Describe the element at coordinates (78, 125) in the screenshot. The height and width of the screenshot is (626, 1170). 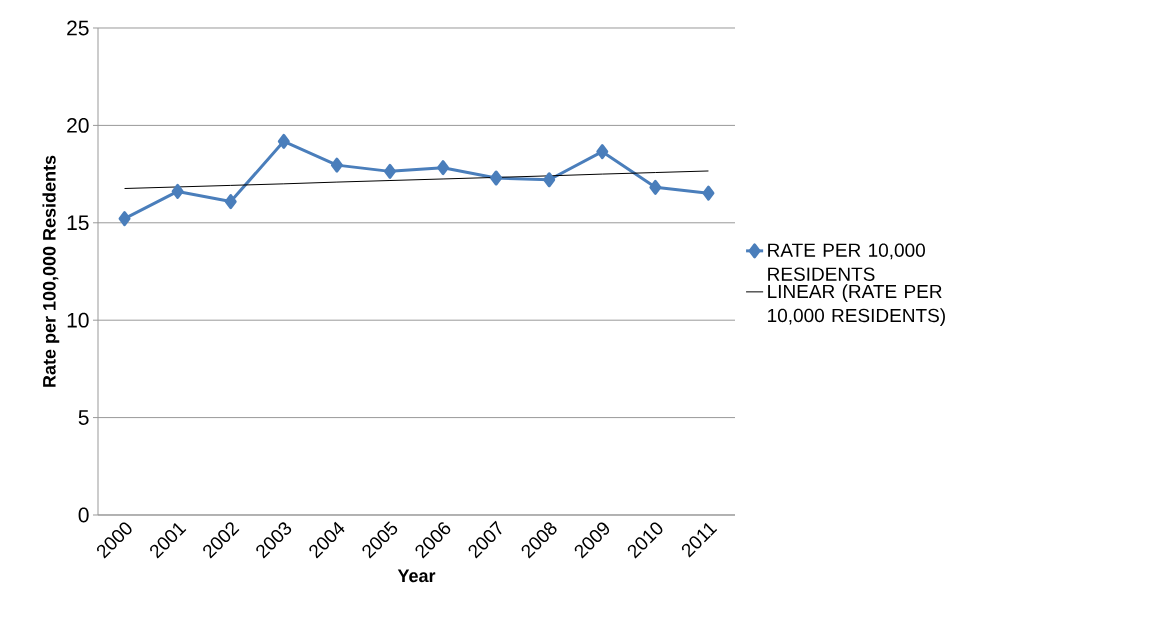
I see `y-tick-label: 20` at that location.